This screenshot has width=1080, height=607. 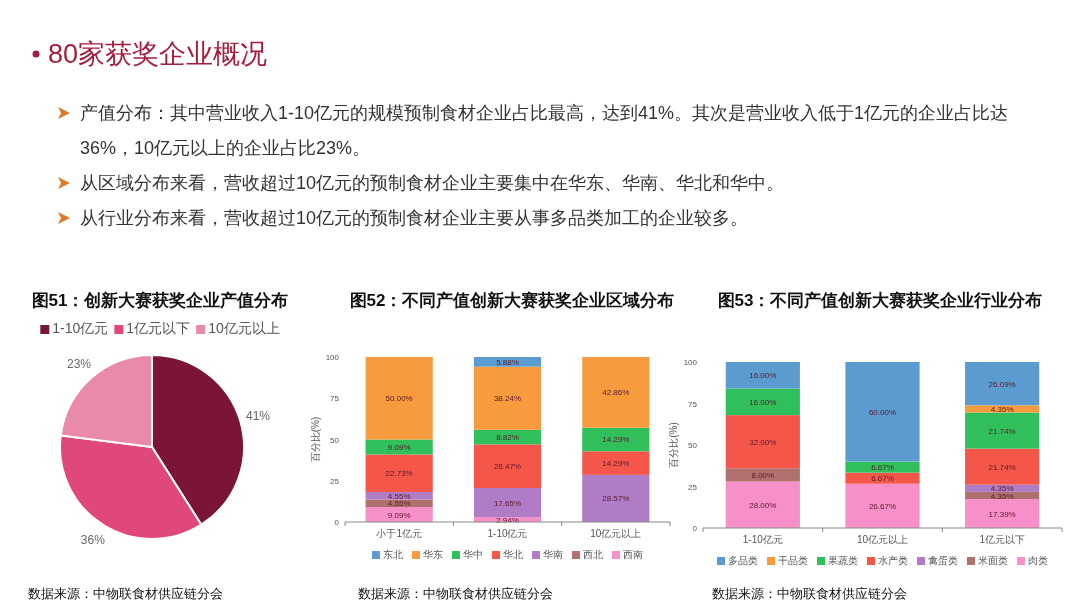 I want to click on data-label: 8.82%, so click(x=507, y=438).